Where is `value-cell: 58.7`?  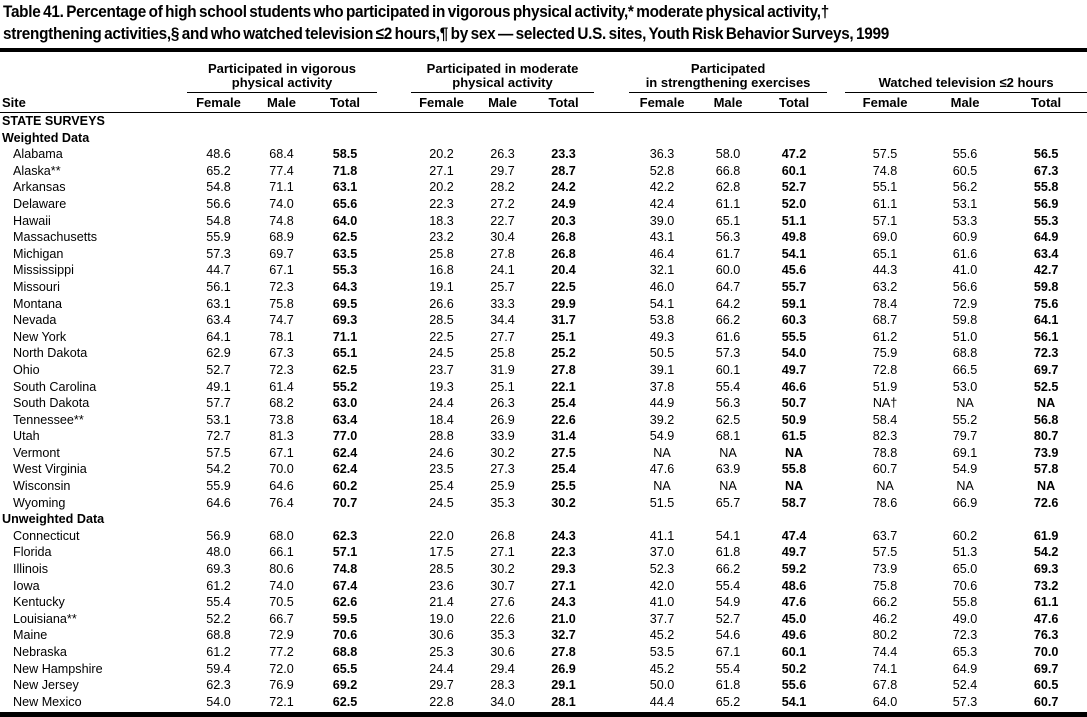 value-cell: 58.7 is located at coordinates (794, 502).